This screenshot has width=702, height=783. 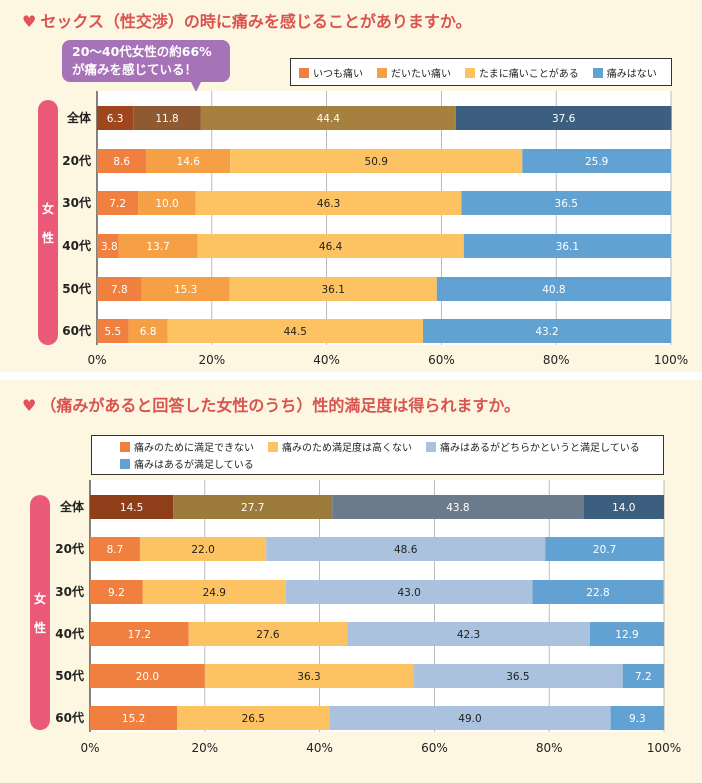 I want to click on data-label: 14.0, so click(x=623, y=508).